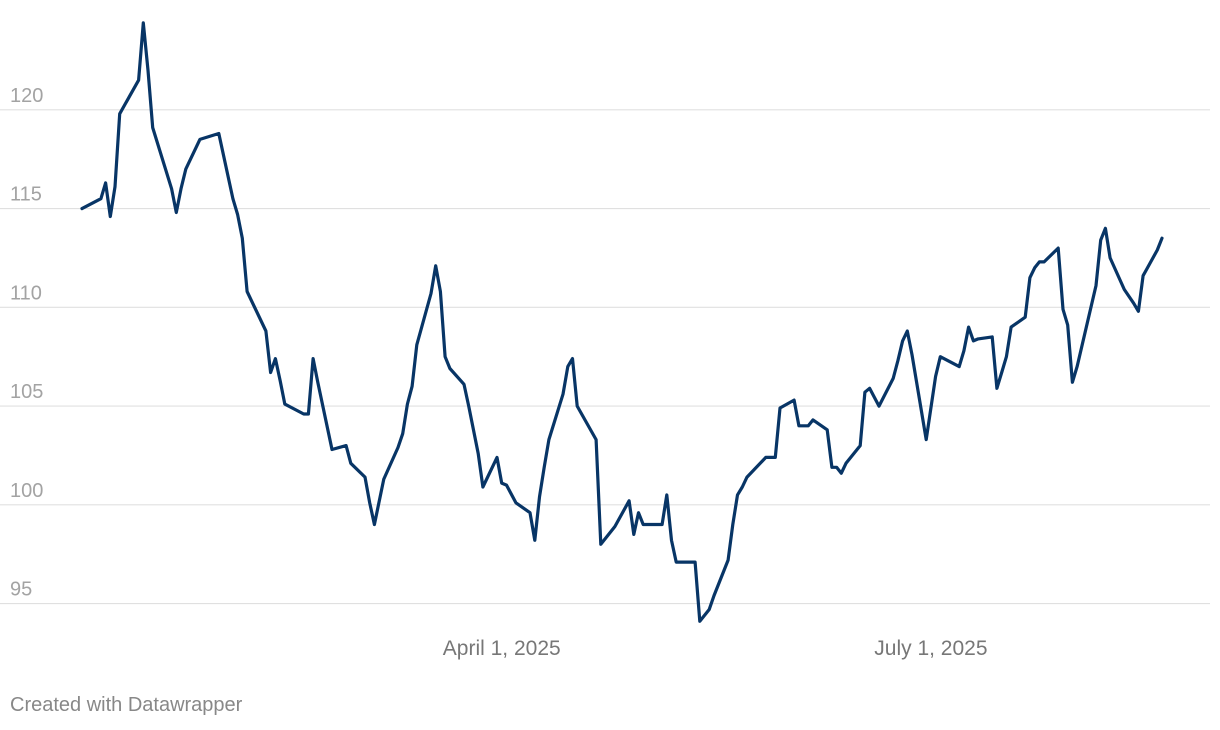 This screenshot has height=730, width=1220. I want to click on y-tick-label: 105, so click(26, 392).